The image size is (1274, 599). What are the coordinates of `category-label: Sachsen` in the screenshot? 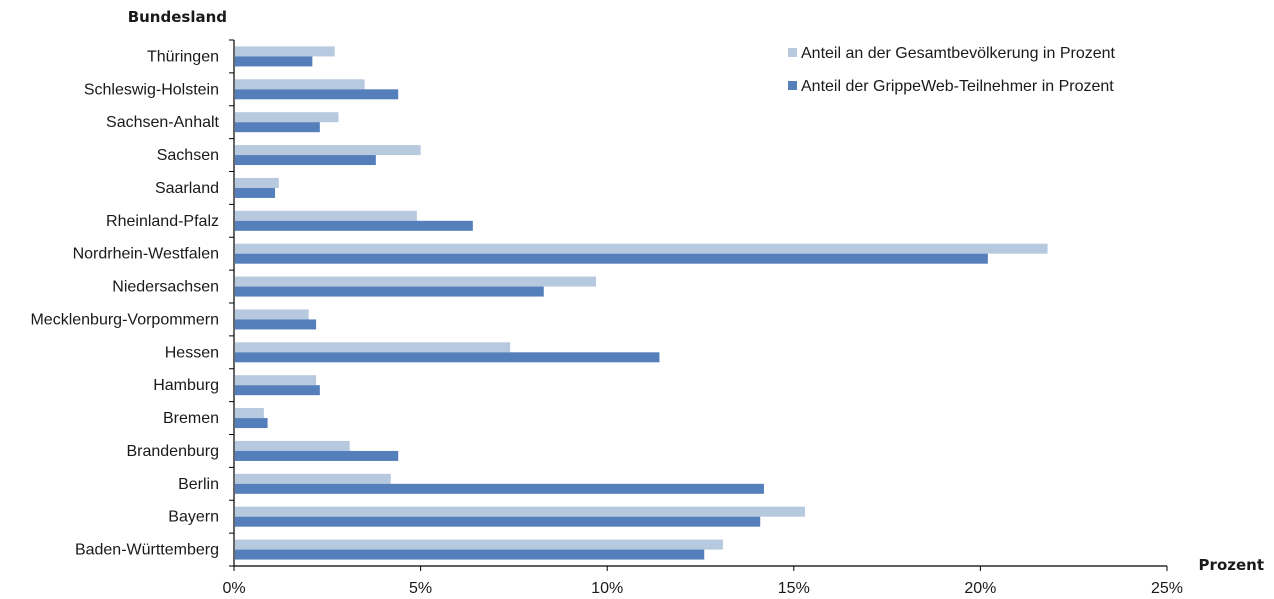 It's located at (188, 155).